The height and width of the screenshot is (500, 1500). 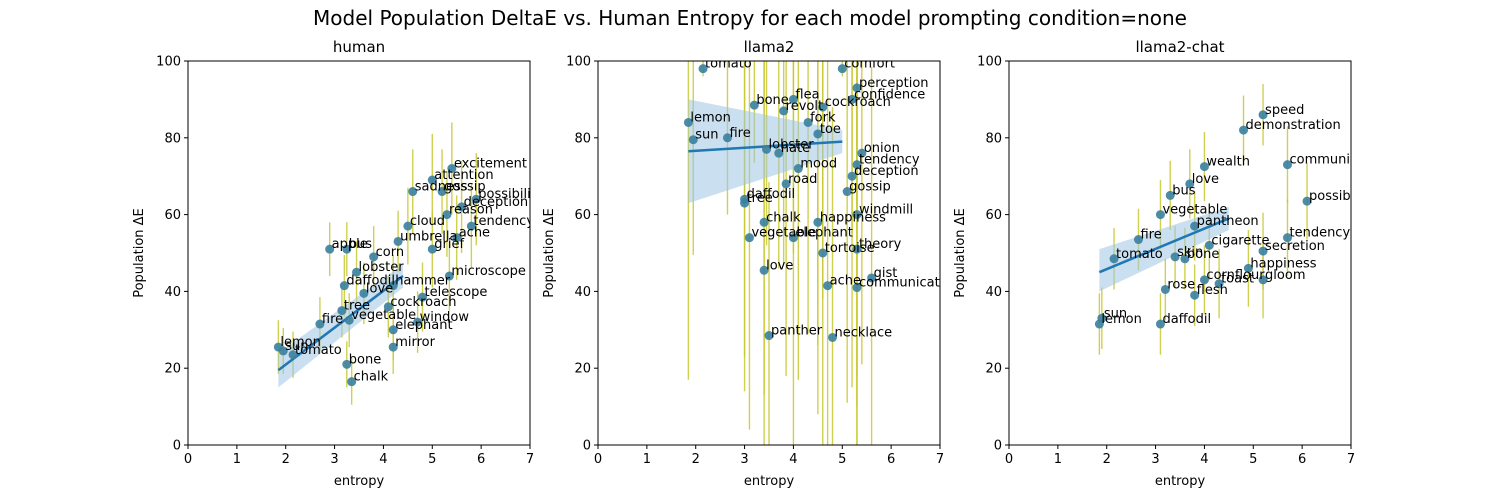 I want to click on point-theory, so click(x=857, y=249).